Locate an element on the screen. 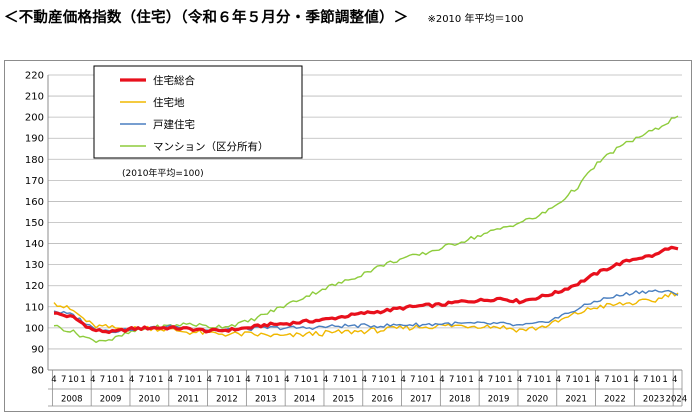 The image size is (698, 417). legend-label: 戸建住宅 is located at coordinates (174, 124).